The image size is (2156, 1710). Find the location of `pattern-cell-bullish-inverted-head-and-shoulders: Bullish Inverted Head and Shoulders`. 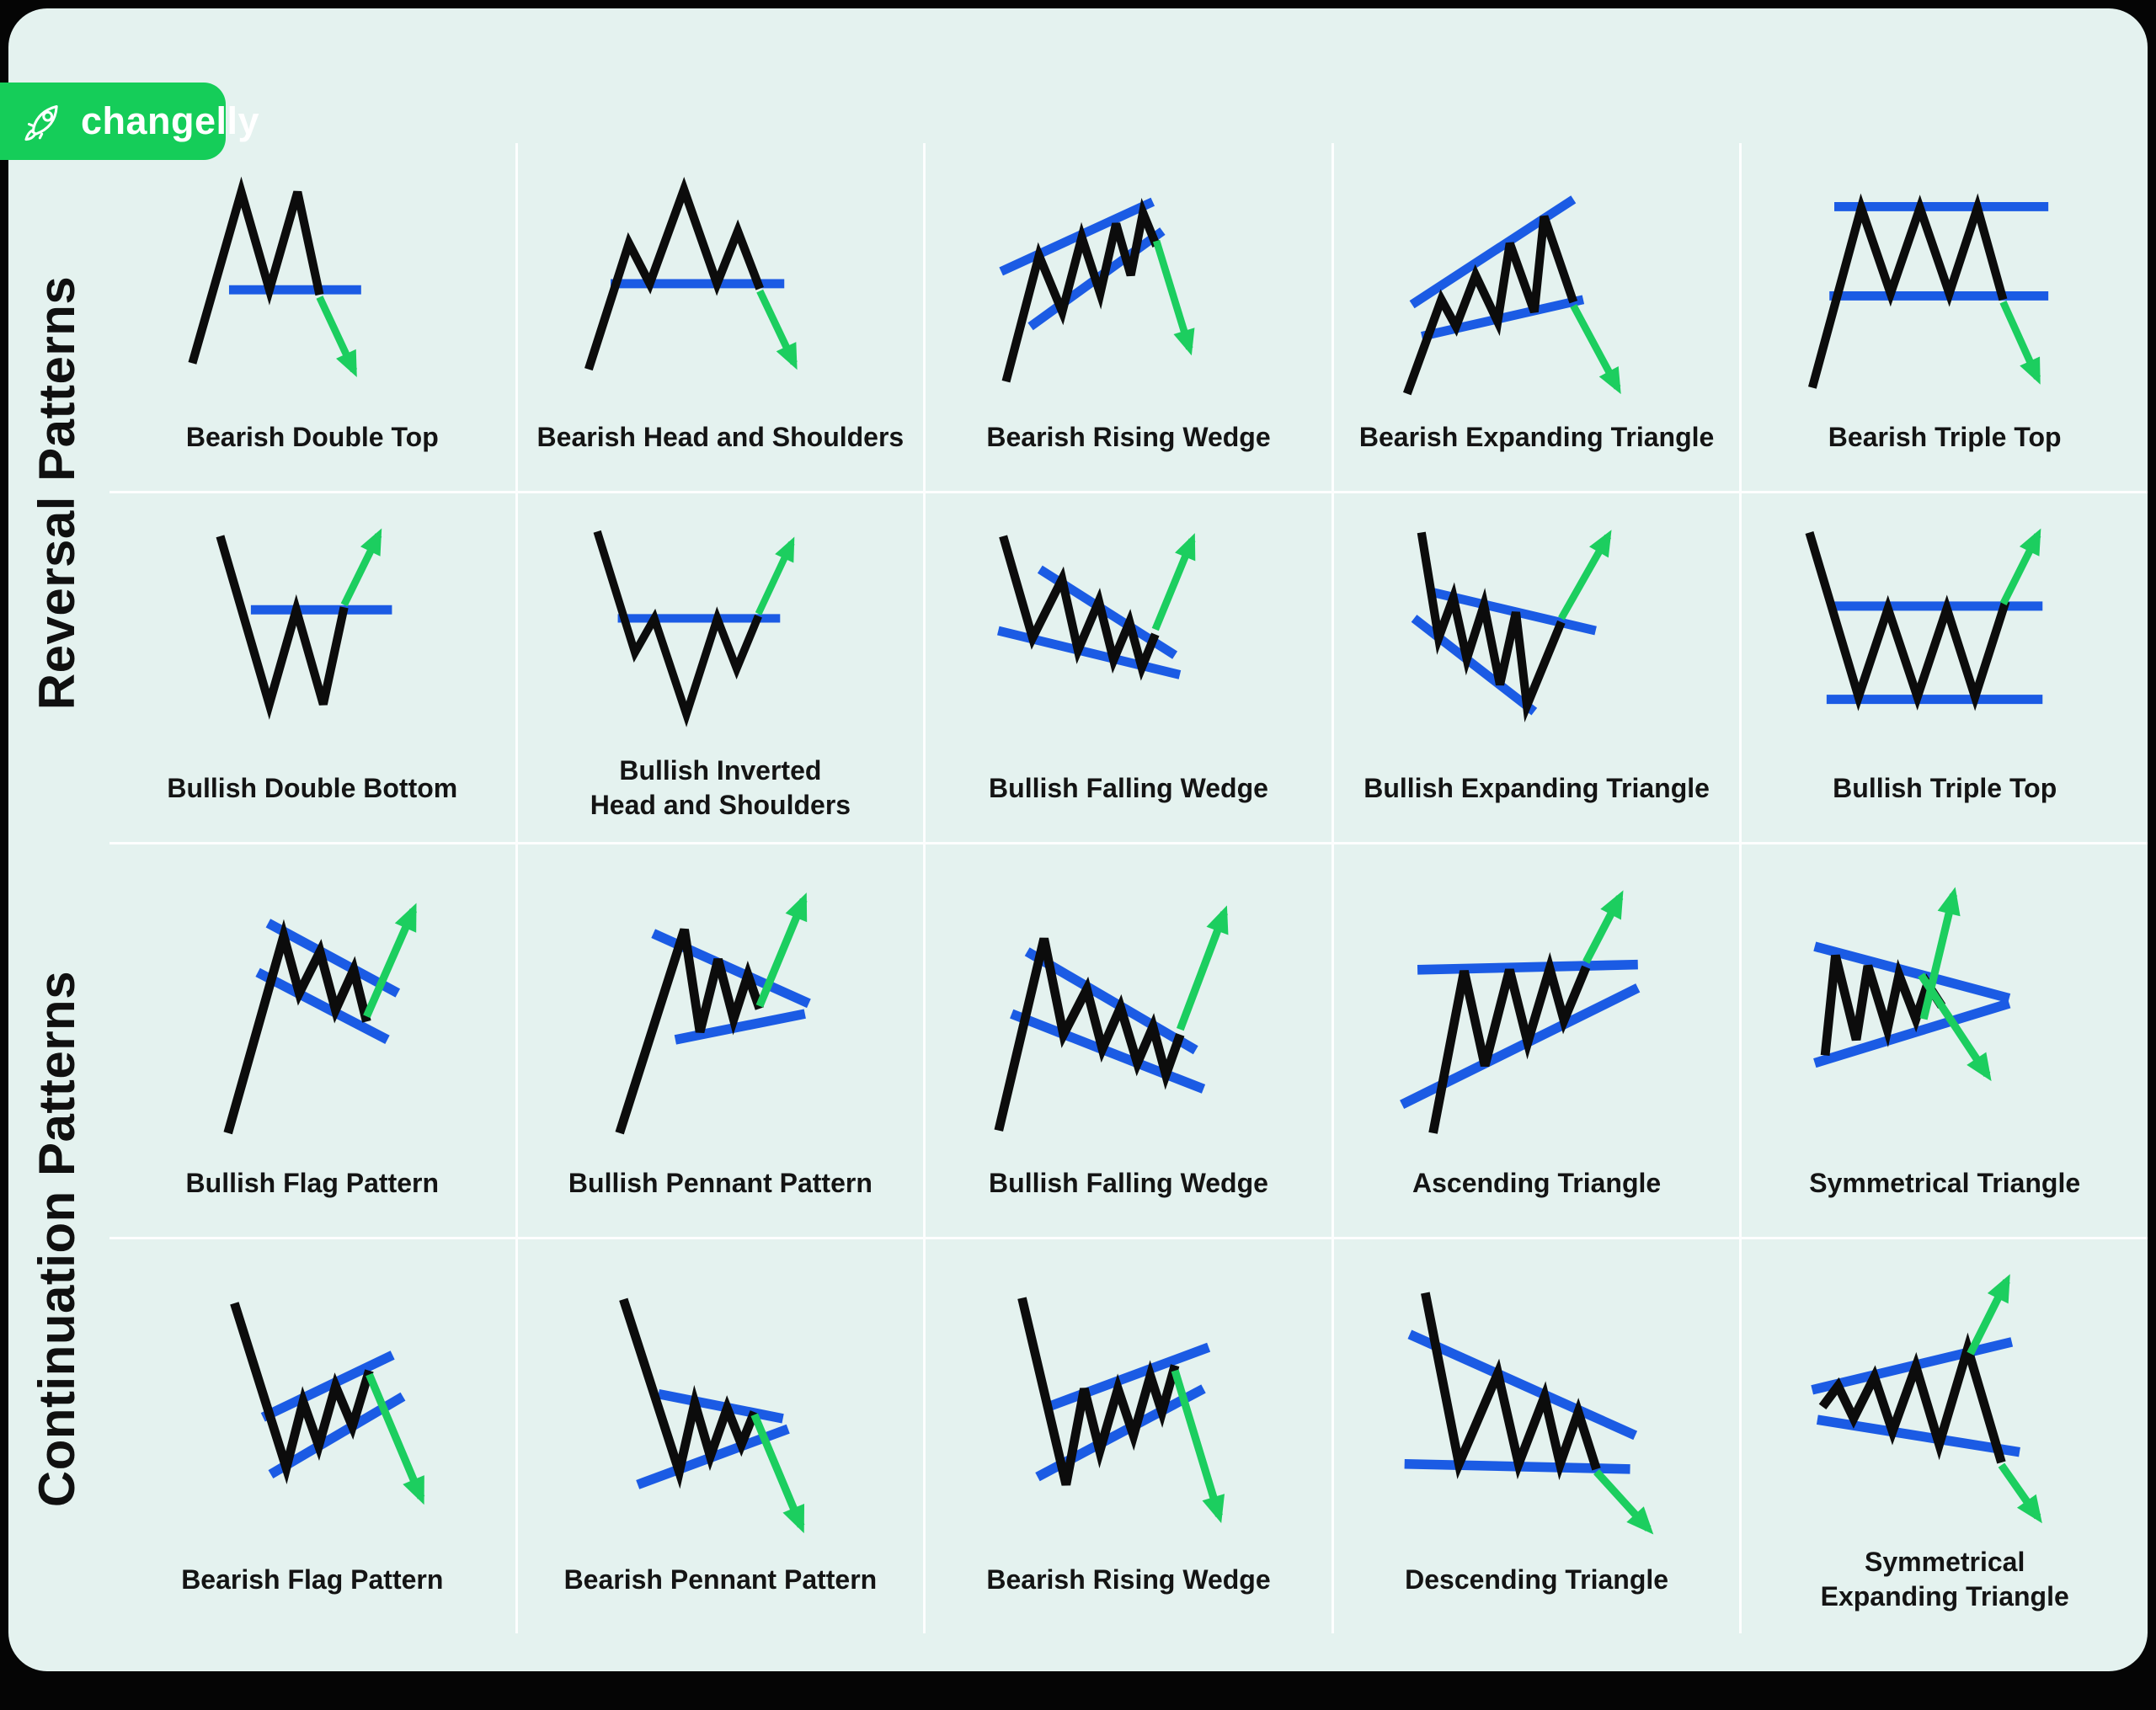

pattern-cell-bullish-inverted-head-and-shoulders: Bullish Inverted Head and Shoulders is located at coordinates (720, 667).